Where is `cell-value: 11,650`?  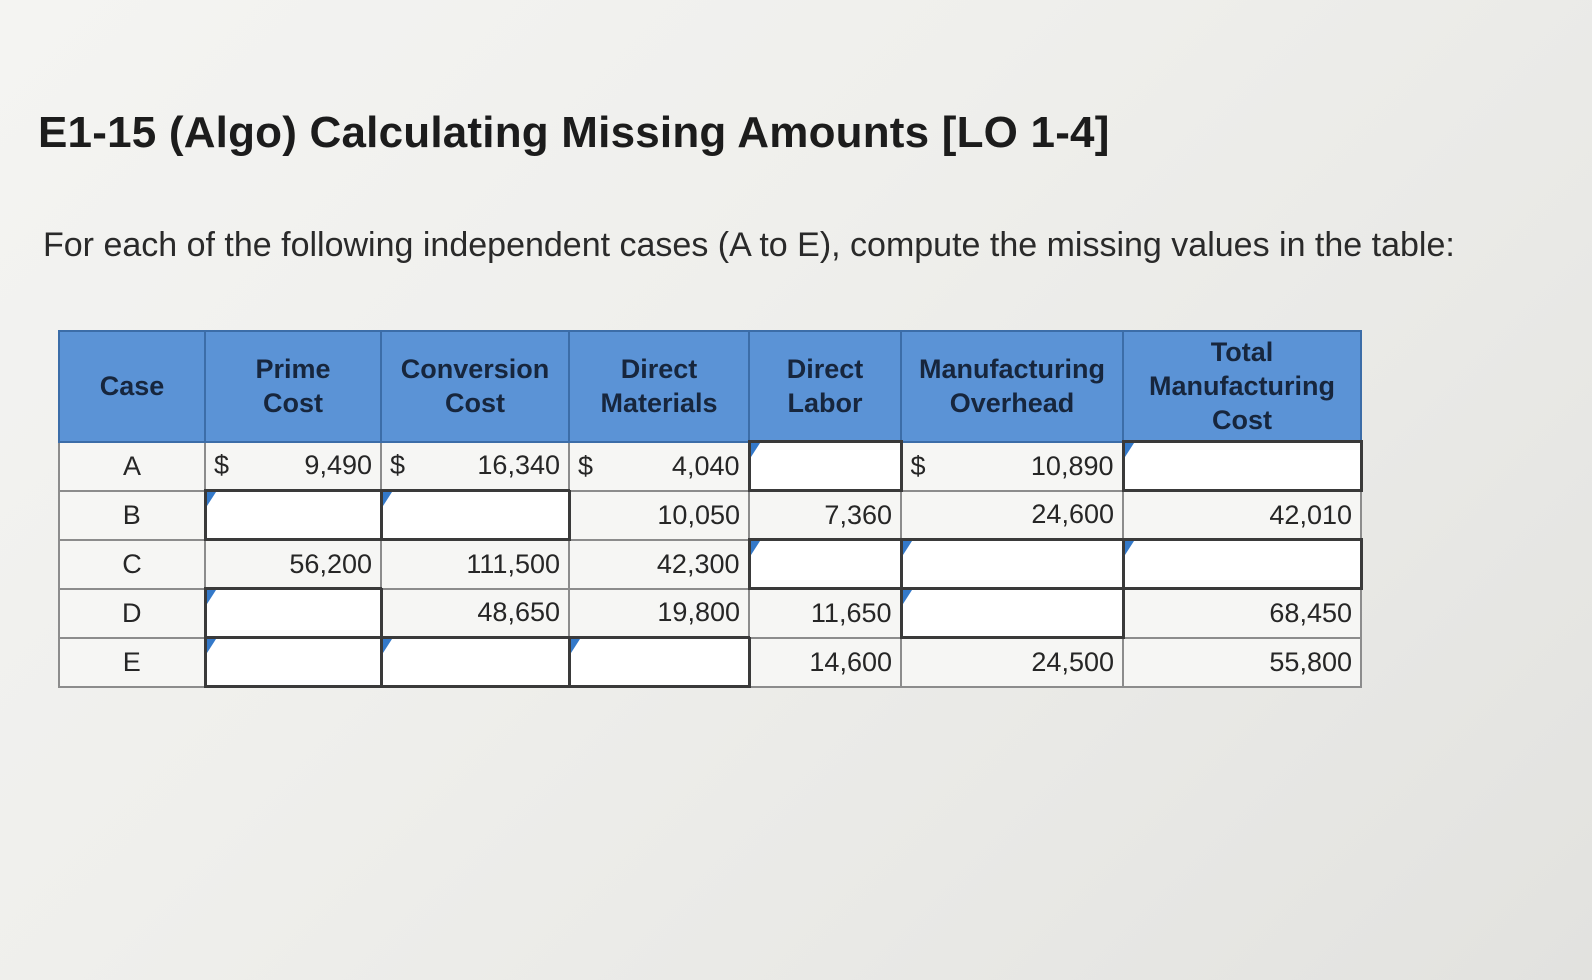 cell-value: 11,650 is located at coordinates (851, 612).